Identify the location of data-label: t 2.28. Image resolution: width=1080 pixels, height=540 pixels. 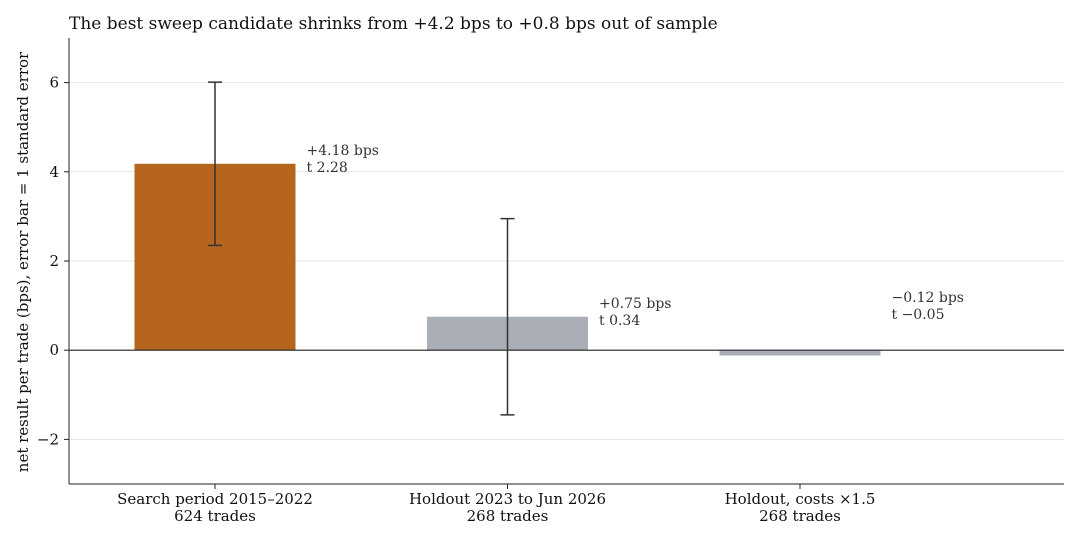
(327, 168).